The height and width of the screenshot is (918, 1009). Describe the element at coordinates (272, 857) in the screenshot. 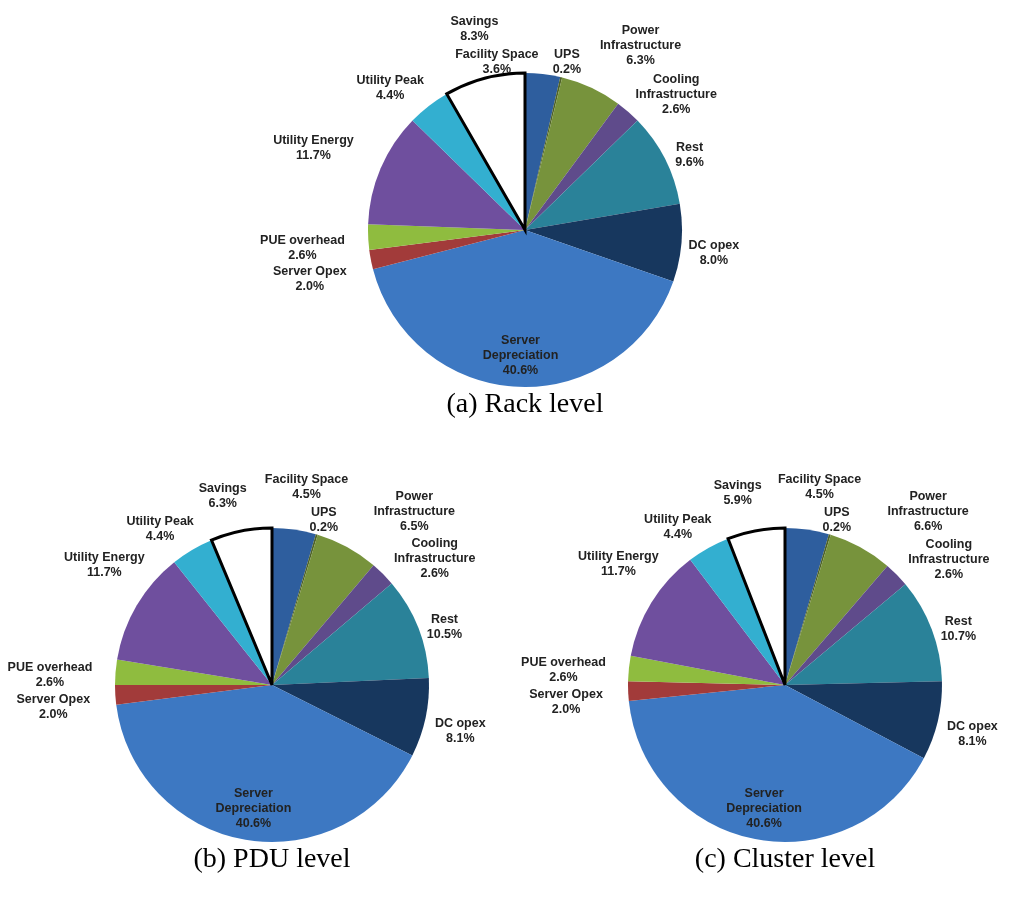

I see `text: (b) PDU level` at that location.